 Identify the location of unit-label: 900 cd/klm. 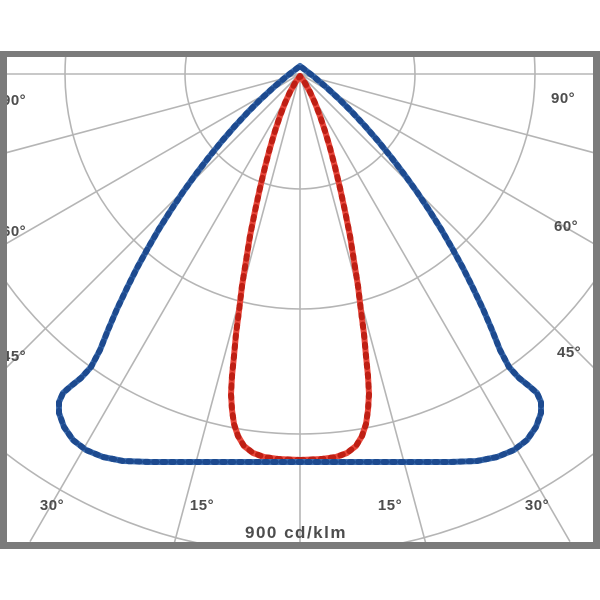
(296, 532).